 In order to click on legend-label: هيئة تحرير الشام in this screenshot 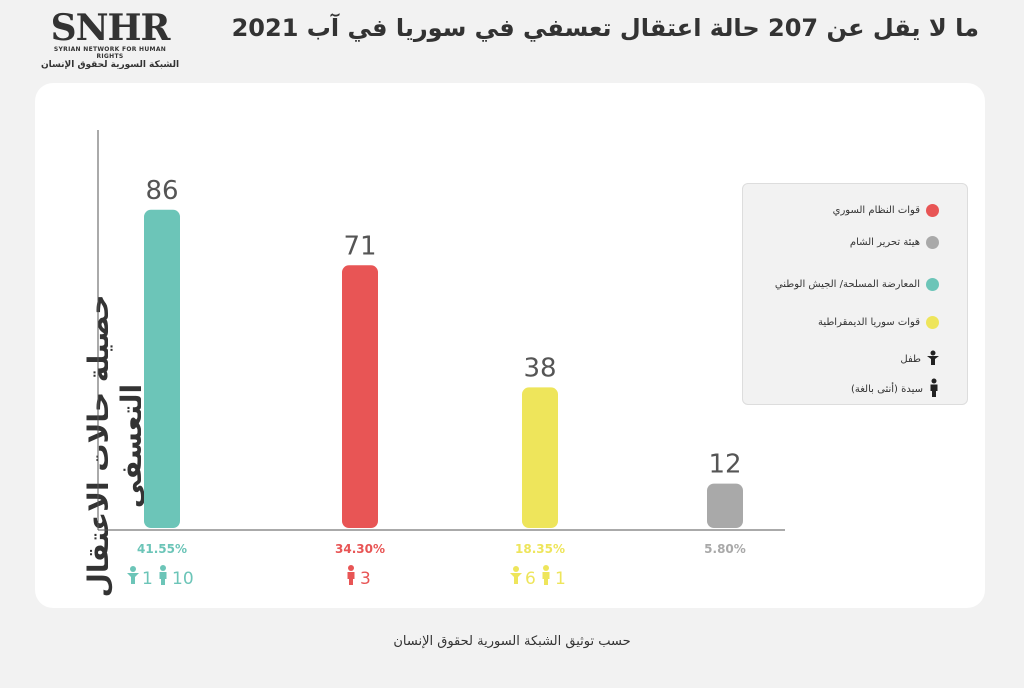, I will do `click(884, 242)`.